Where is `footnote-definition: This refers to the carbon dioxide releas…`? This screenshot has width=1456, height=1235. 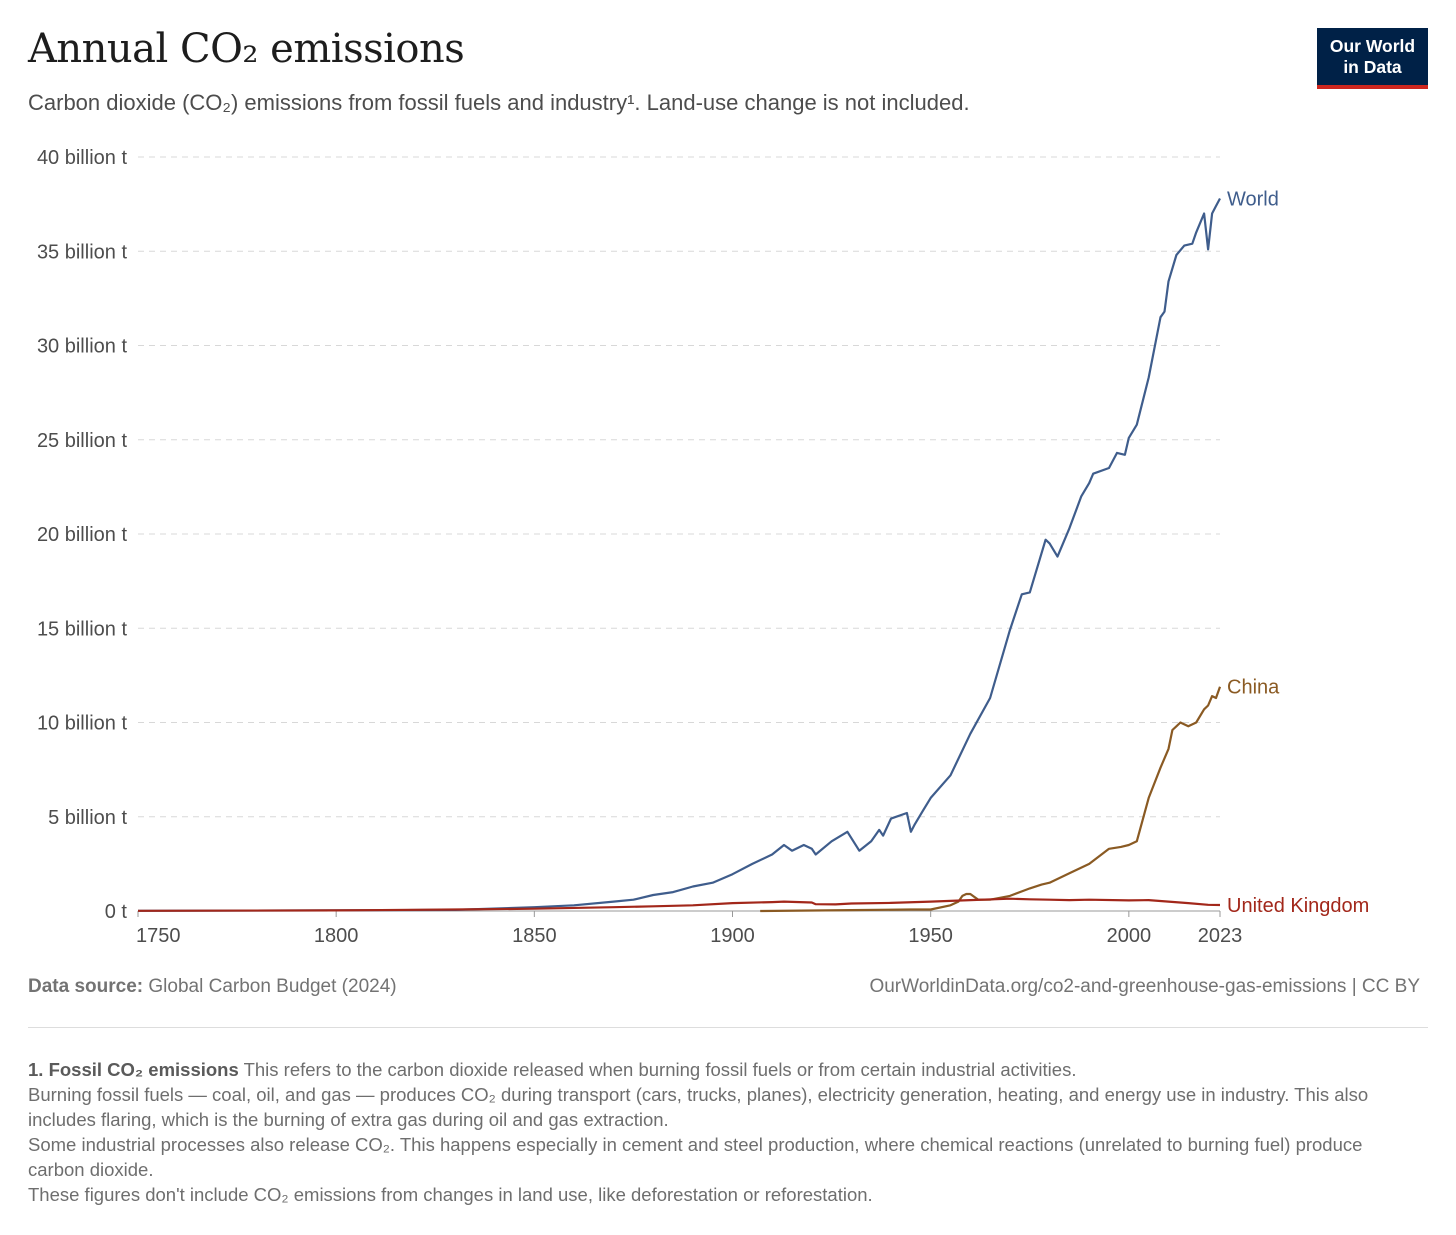
footnote-definition: This refers to the carbon dioxide releas… is located at coordinates (660, 1069).